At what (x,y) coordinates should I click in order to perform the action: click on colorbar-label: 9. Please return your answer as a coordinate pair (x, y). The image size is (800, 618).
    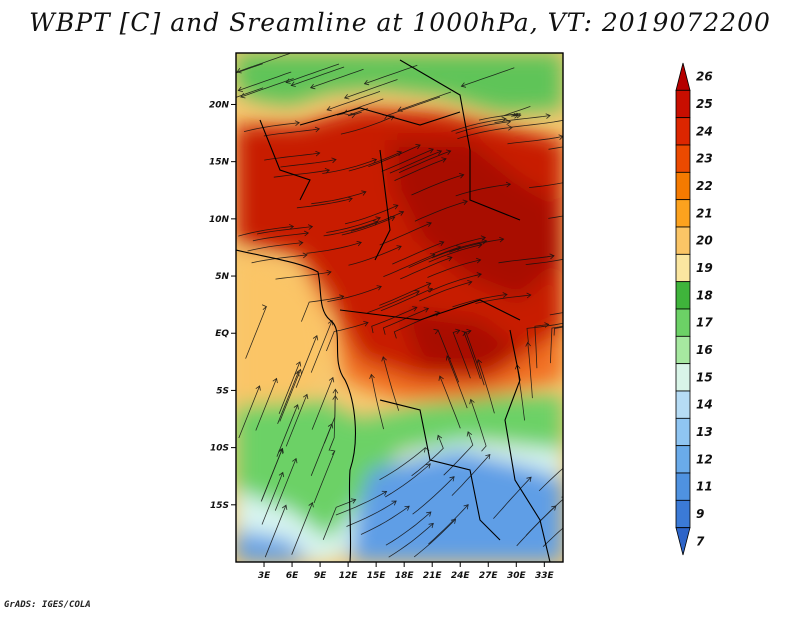
    Looking at the image, I should click on (700, 514).